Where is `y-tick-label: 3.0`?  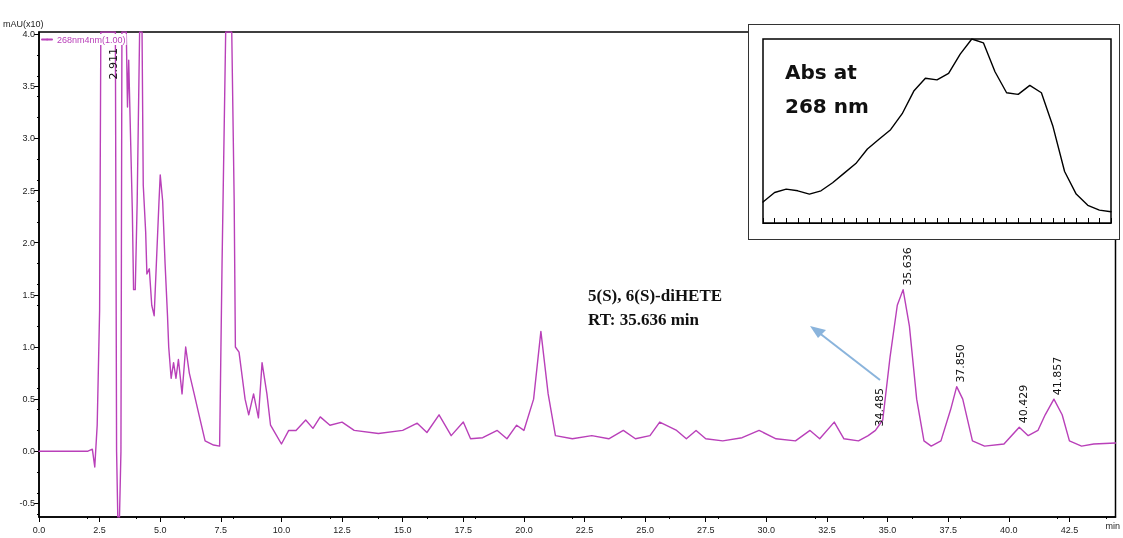 y-tick-label: 3.0 is located at coordinates (28, 138).